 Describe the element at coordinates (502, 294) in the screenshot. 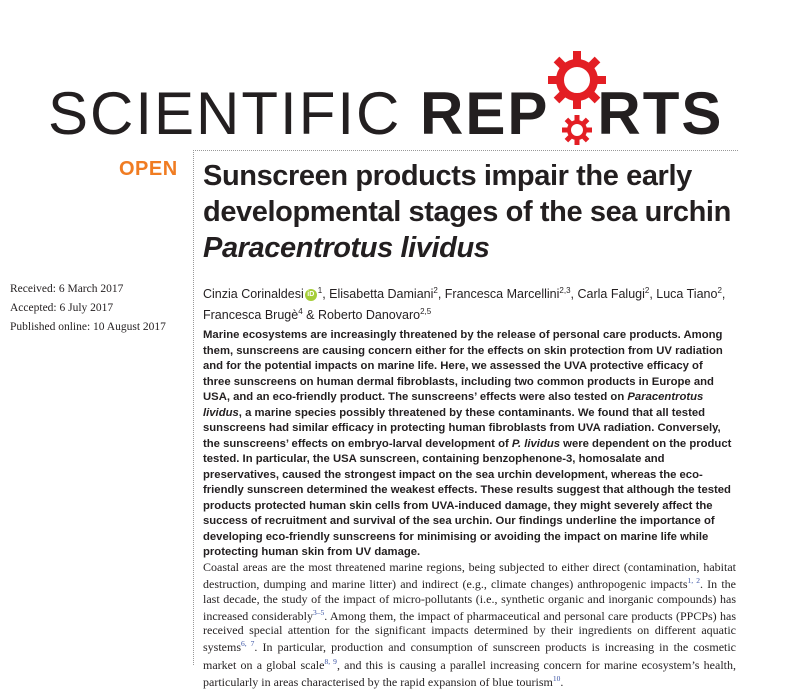

I see `author-name: Francesca Marcellini` at that location.